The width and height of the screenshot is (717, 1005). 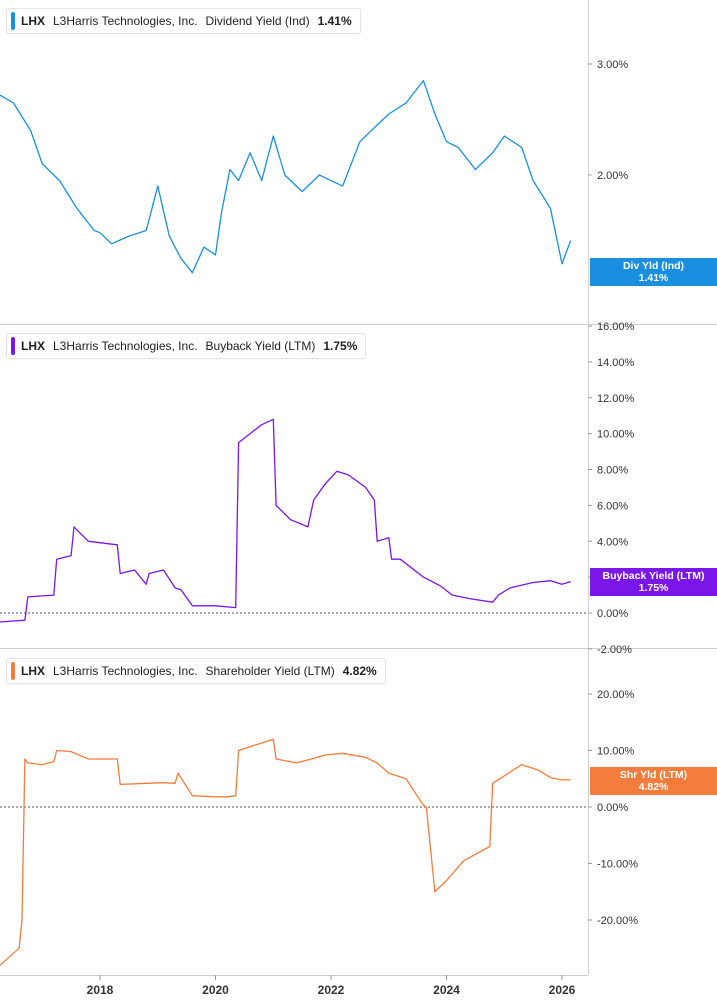 What do you see at coordinates (653, 588) in the screenshot?
I see `tag-value: 1.75%` at bounding box center [653, 588].